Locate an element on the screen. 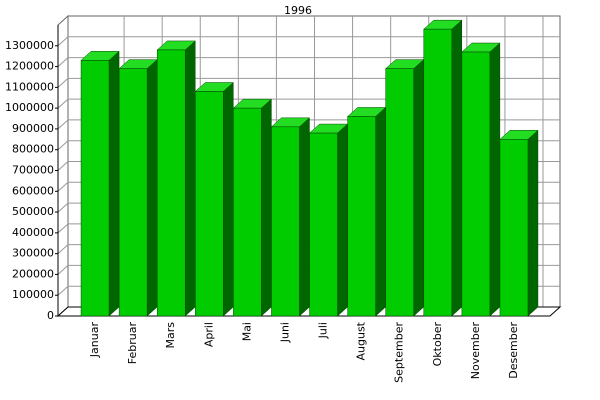 The width and height of the screenshot is (600, 400). y-tick-label: 600000 is located at coordinates (33, 190).